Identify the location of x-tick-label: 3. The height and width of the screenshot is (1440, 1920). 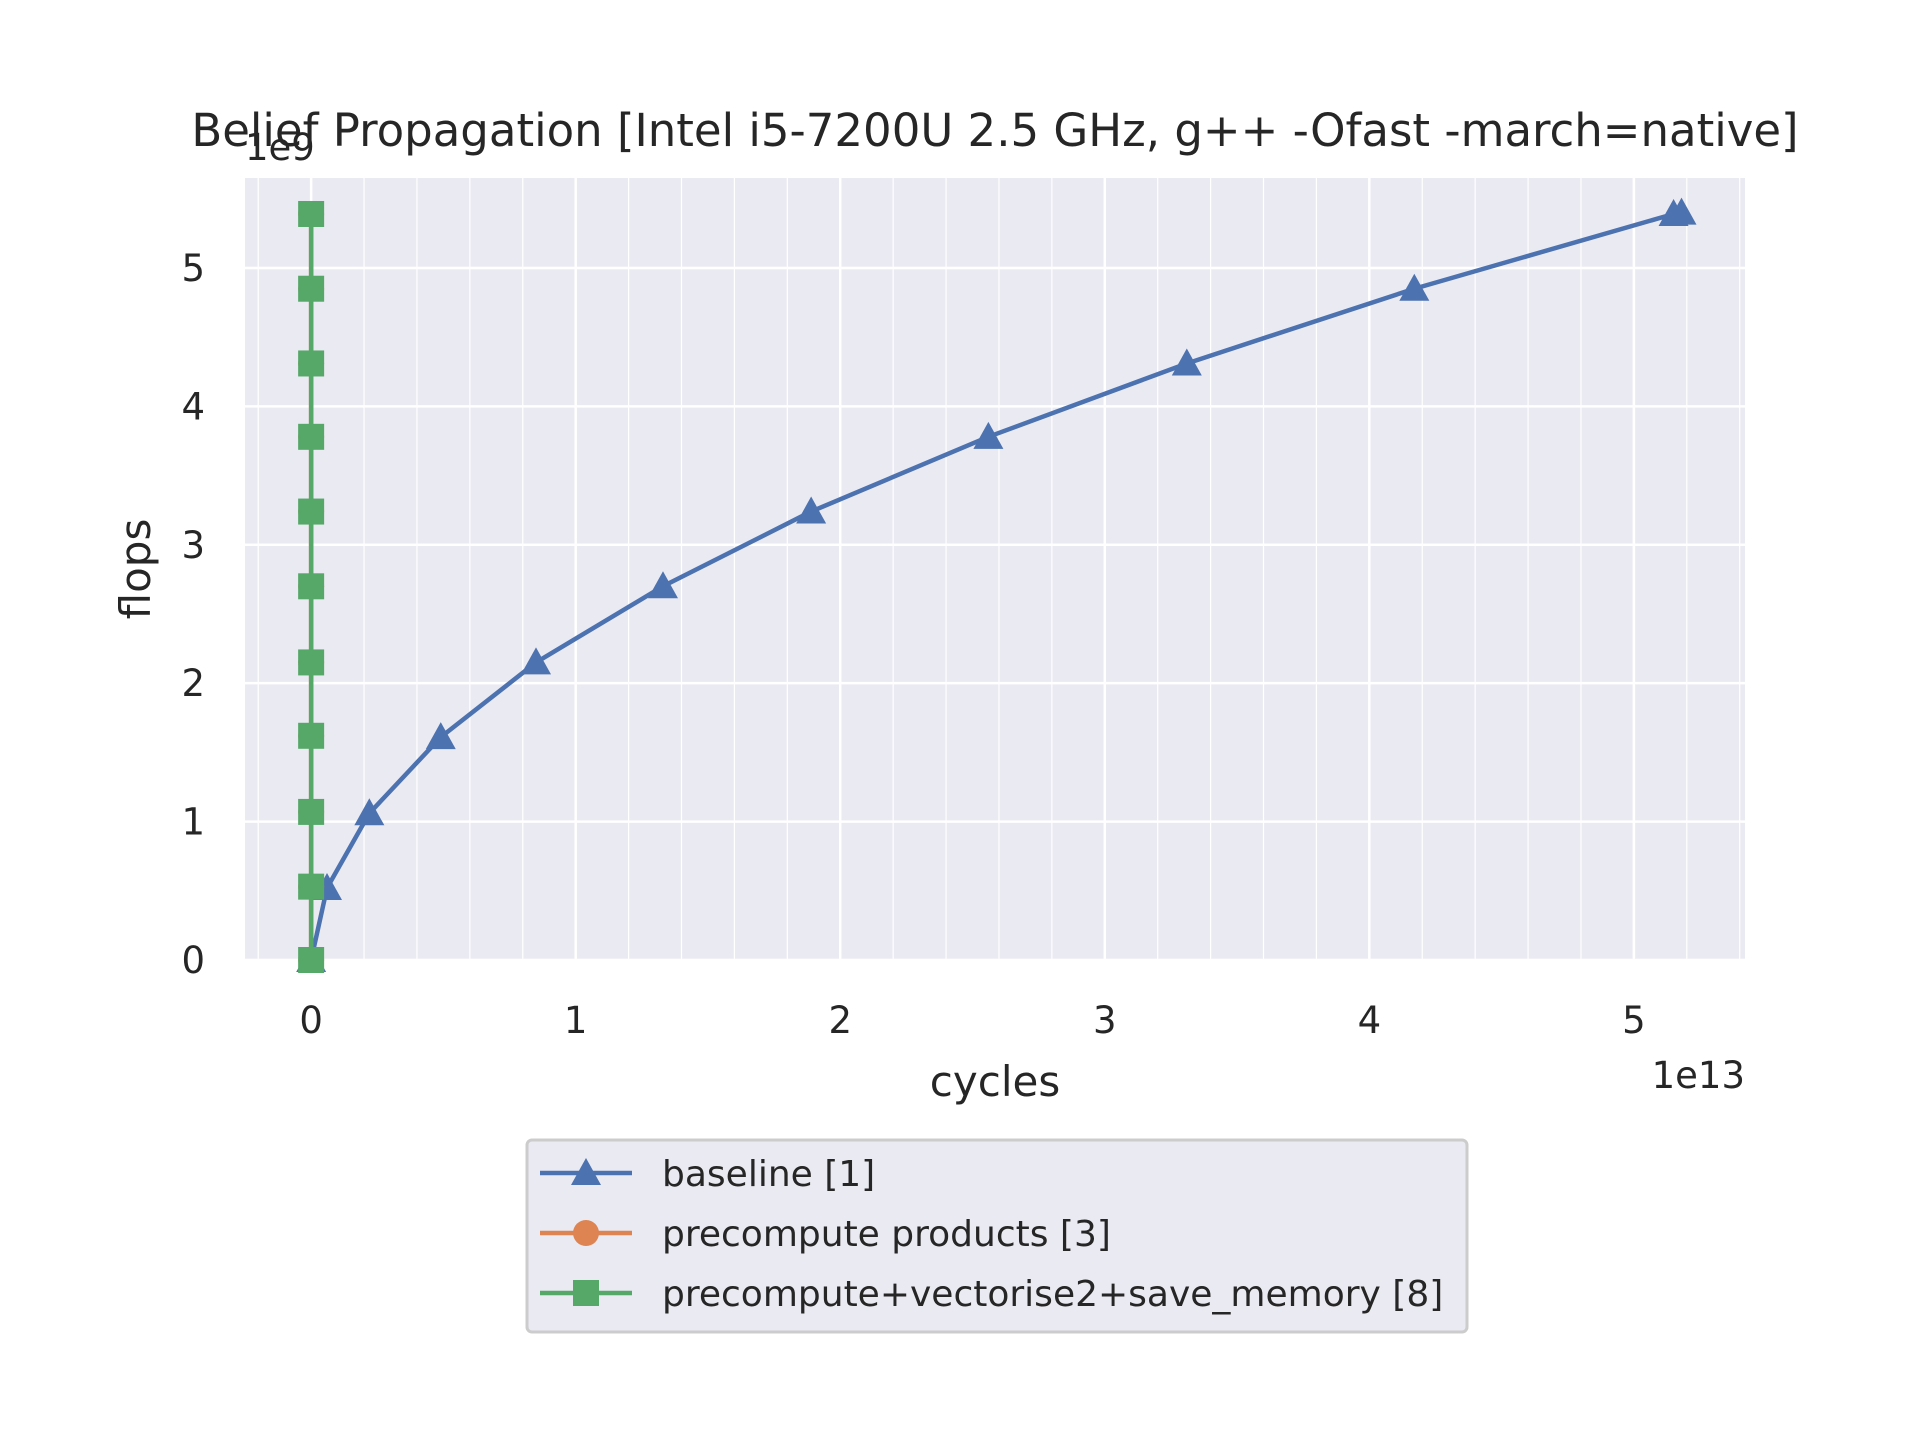
(1105, 1020).